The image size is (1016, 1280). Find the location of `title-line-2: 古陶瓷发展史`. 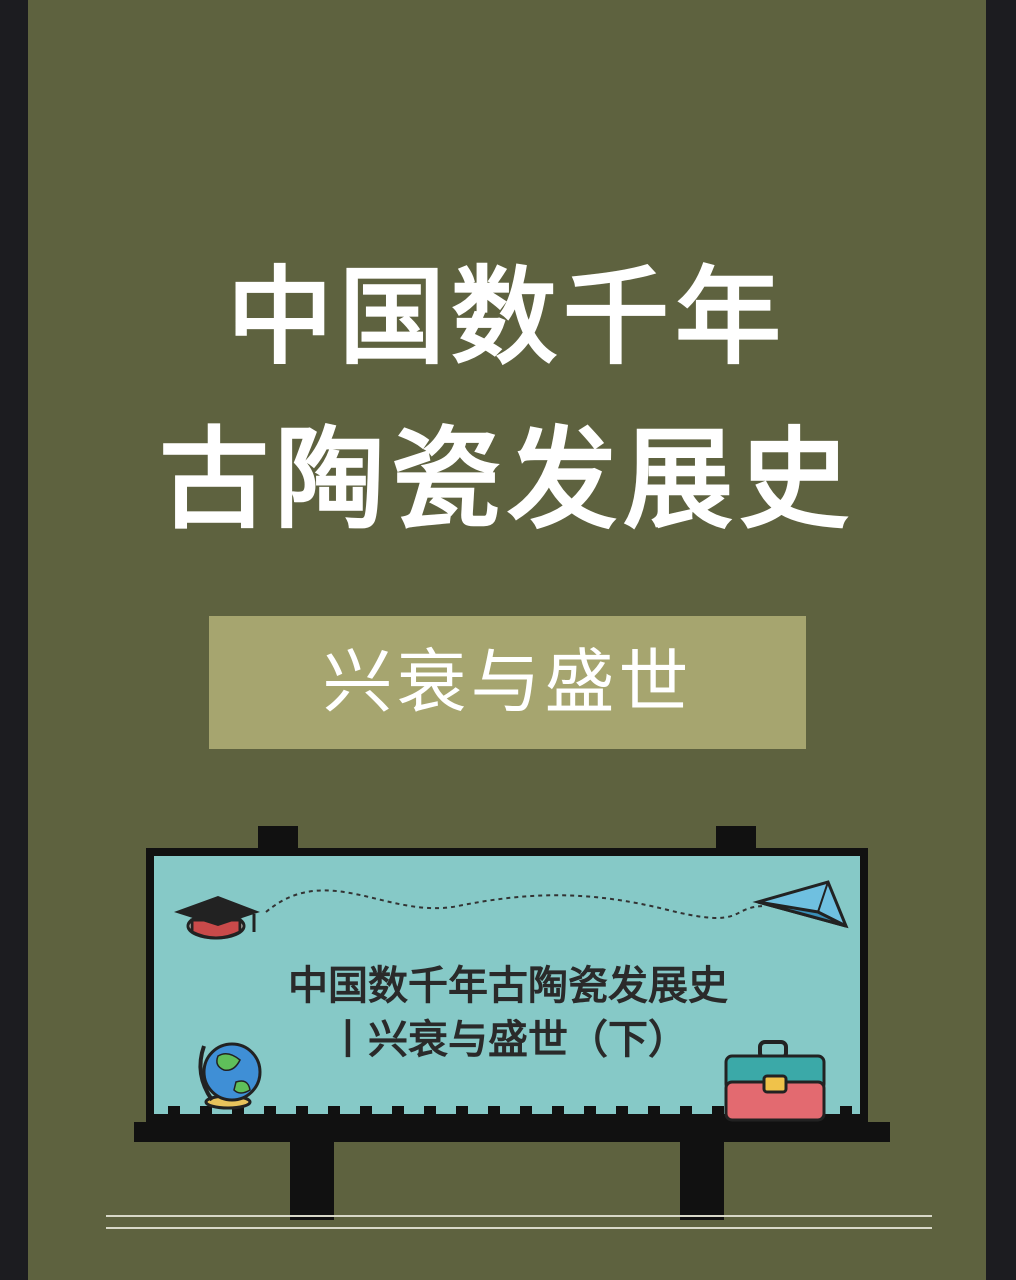

title-line-2: 古陶瓷发展史 is located at coordinates (507, 480).